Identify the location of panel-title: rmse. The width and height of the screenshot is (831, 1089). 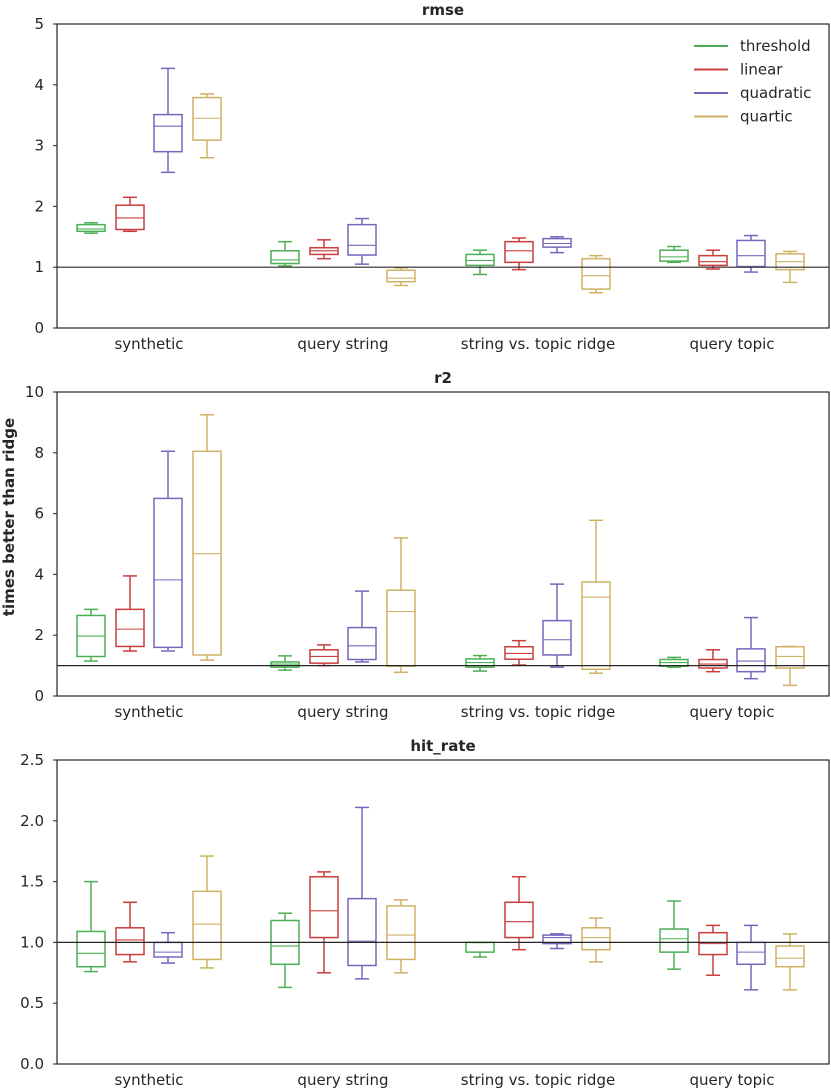
(443, 10).